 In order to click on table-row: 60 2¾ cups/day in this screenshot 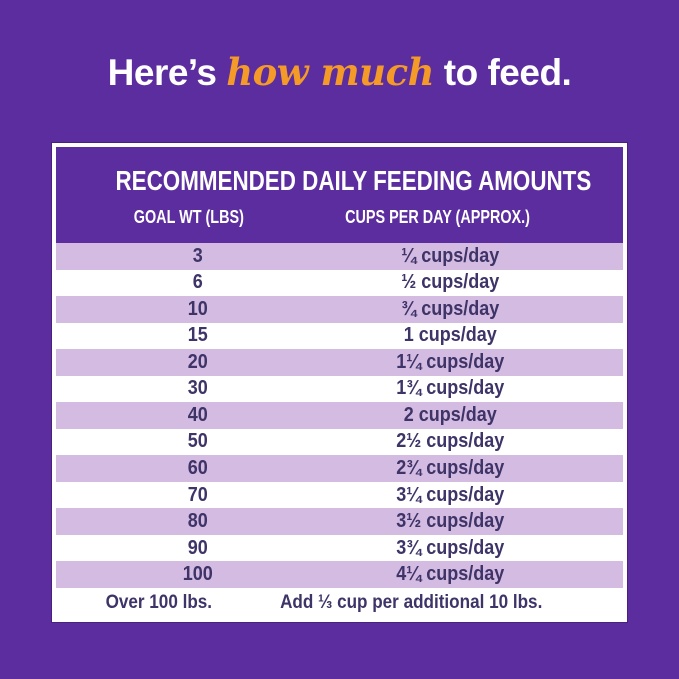, I will do `click(339, 468)`.